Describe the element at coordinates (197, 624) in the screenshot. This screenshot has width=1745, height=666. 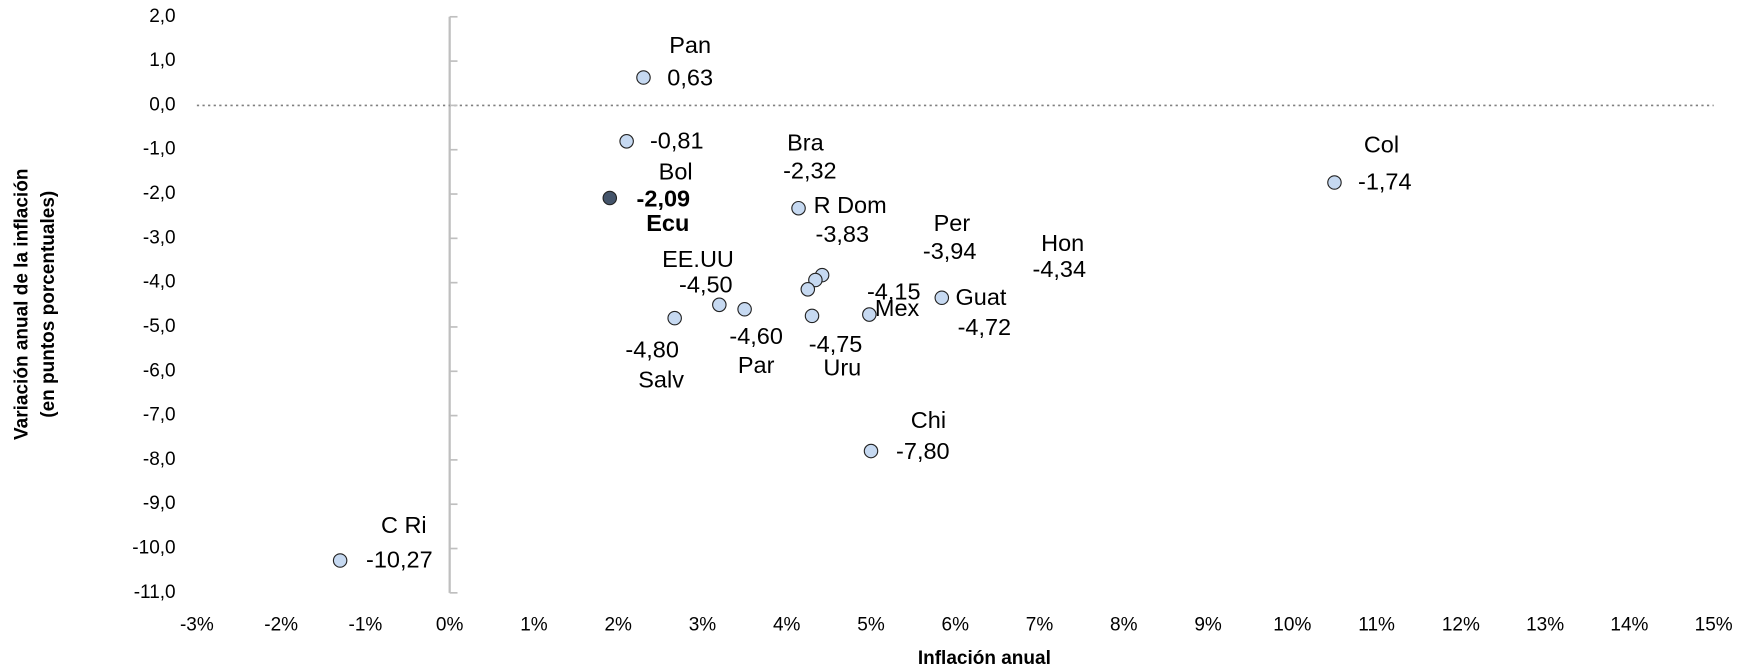
I see `x-tick-label: -3%` at that location.